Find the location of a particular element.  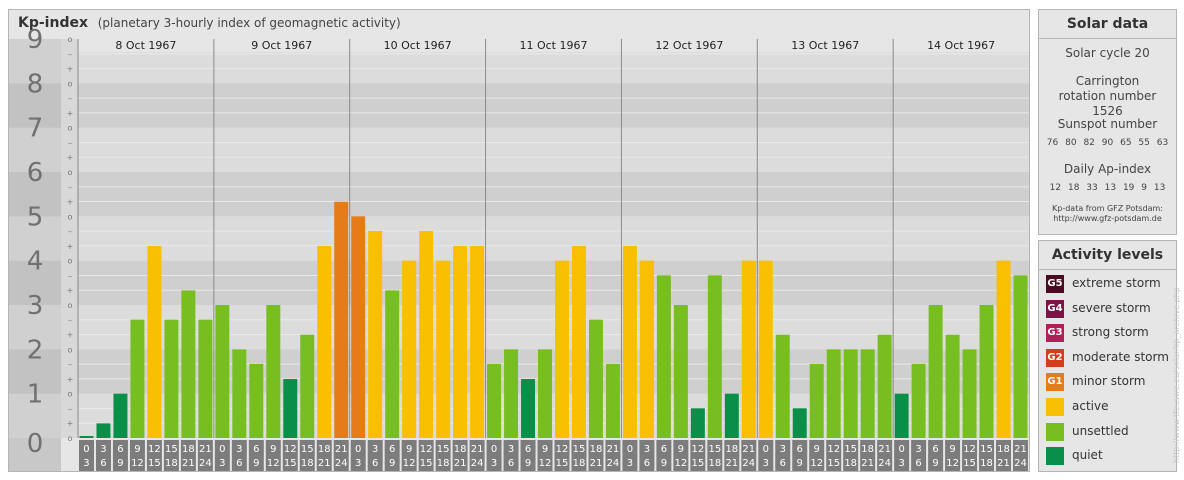

interval-start: 6 is located at coordinates (664, 449).